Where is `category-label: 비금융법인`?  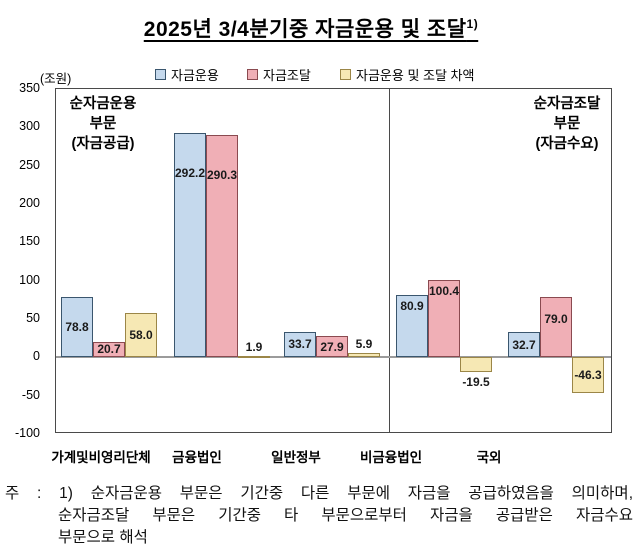 category-label: 비금융법인 is located at coordinates (391, 457).